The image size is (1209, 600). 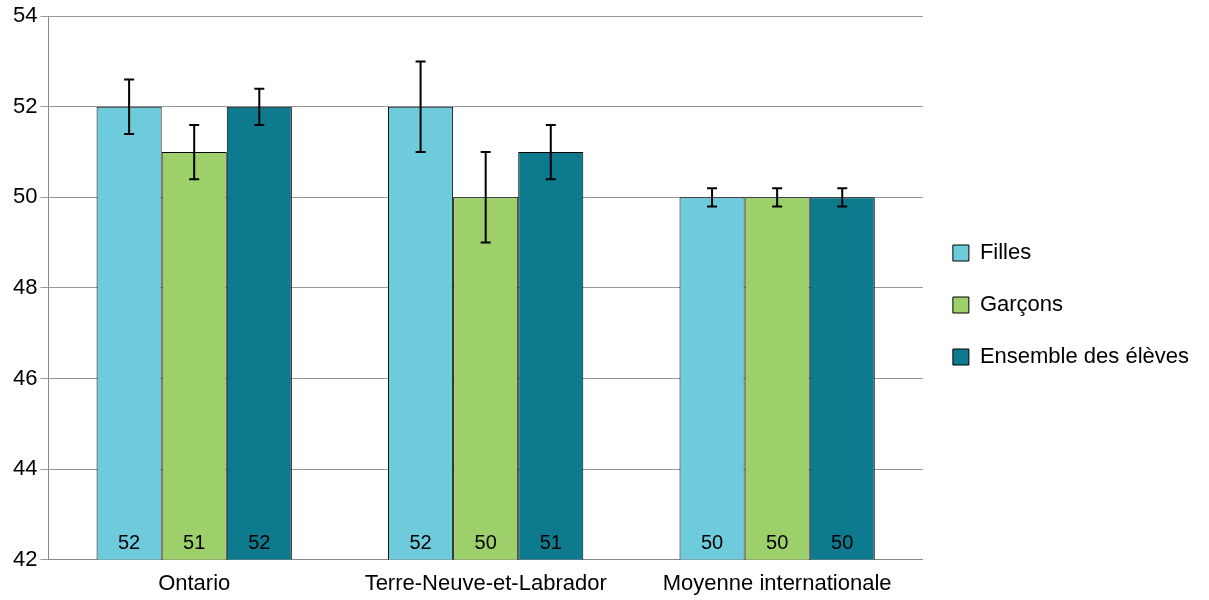 What do you see at coordinates (194, 582) in the screenshot?
I see `x-tick-label: Ontario` at bounding box center [194, 582].